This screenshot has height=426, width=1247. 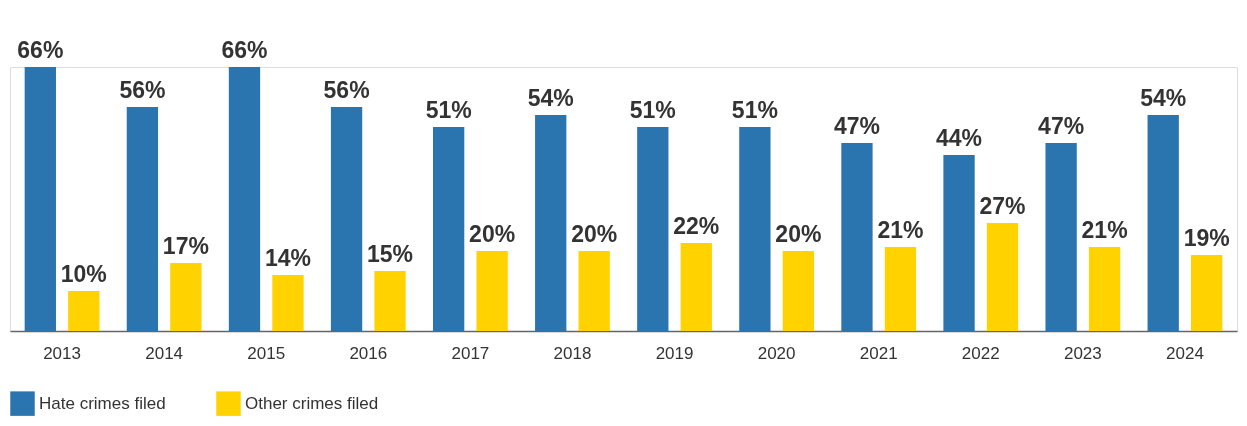 What do you see at coordinates (1082, 353) in the screenshot?
I see `x-tick-label: 2023` at bounding box center [1082, 353].